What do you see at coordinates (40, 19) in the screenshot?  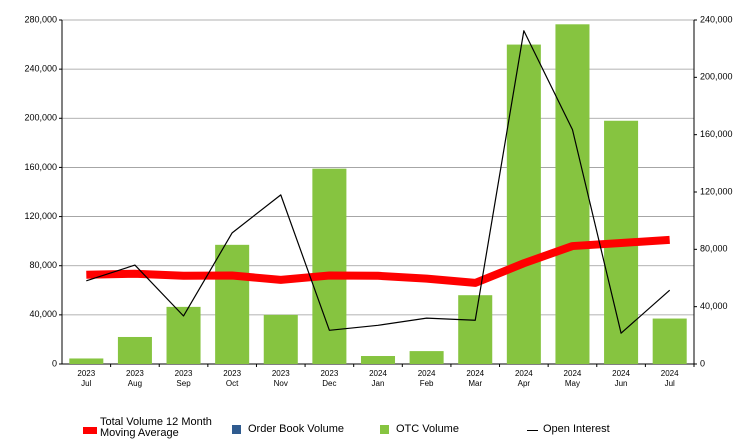 I see `y-tick-label: 280,000` at bounding box center [40, 19].